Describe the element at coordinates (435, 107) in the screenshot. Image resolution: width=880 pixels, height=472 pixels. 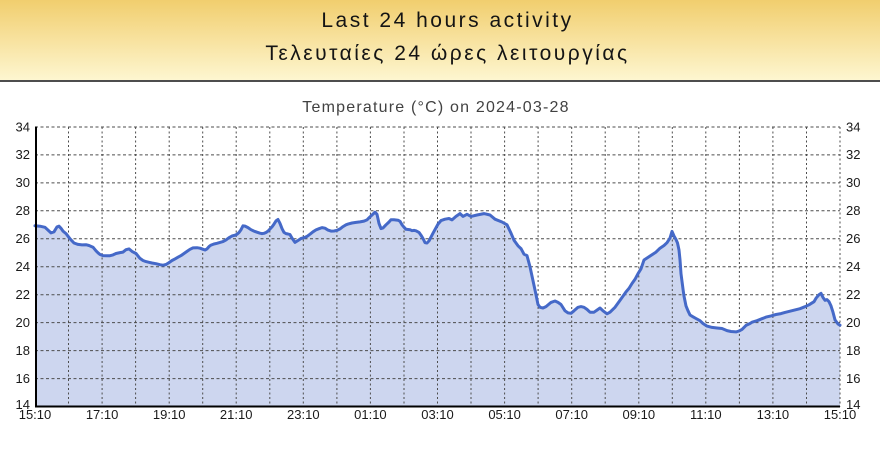
I see `svg-text: Temperature (°C) on 2024-03-28` at that location.